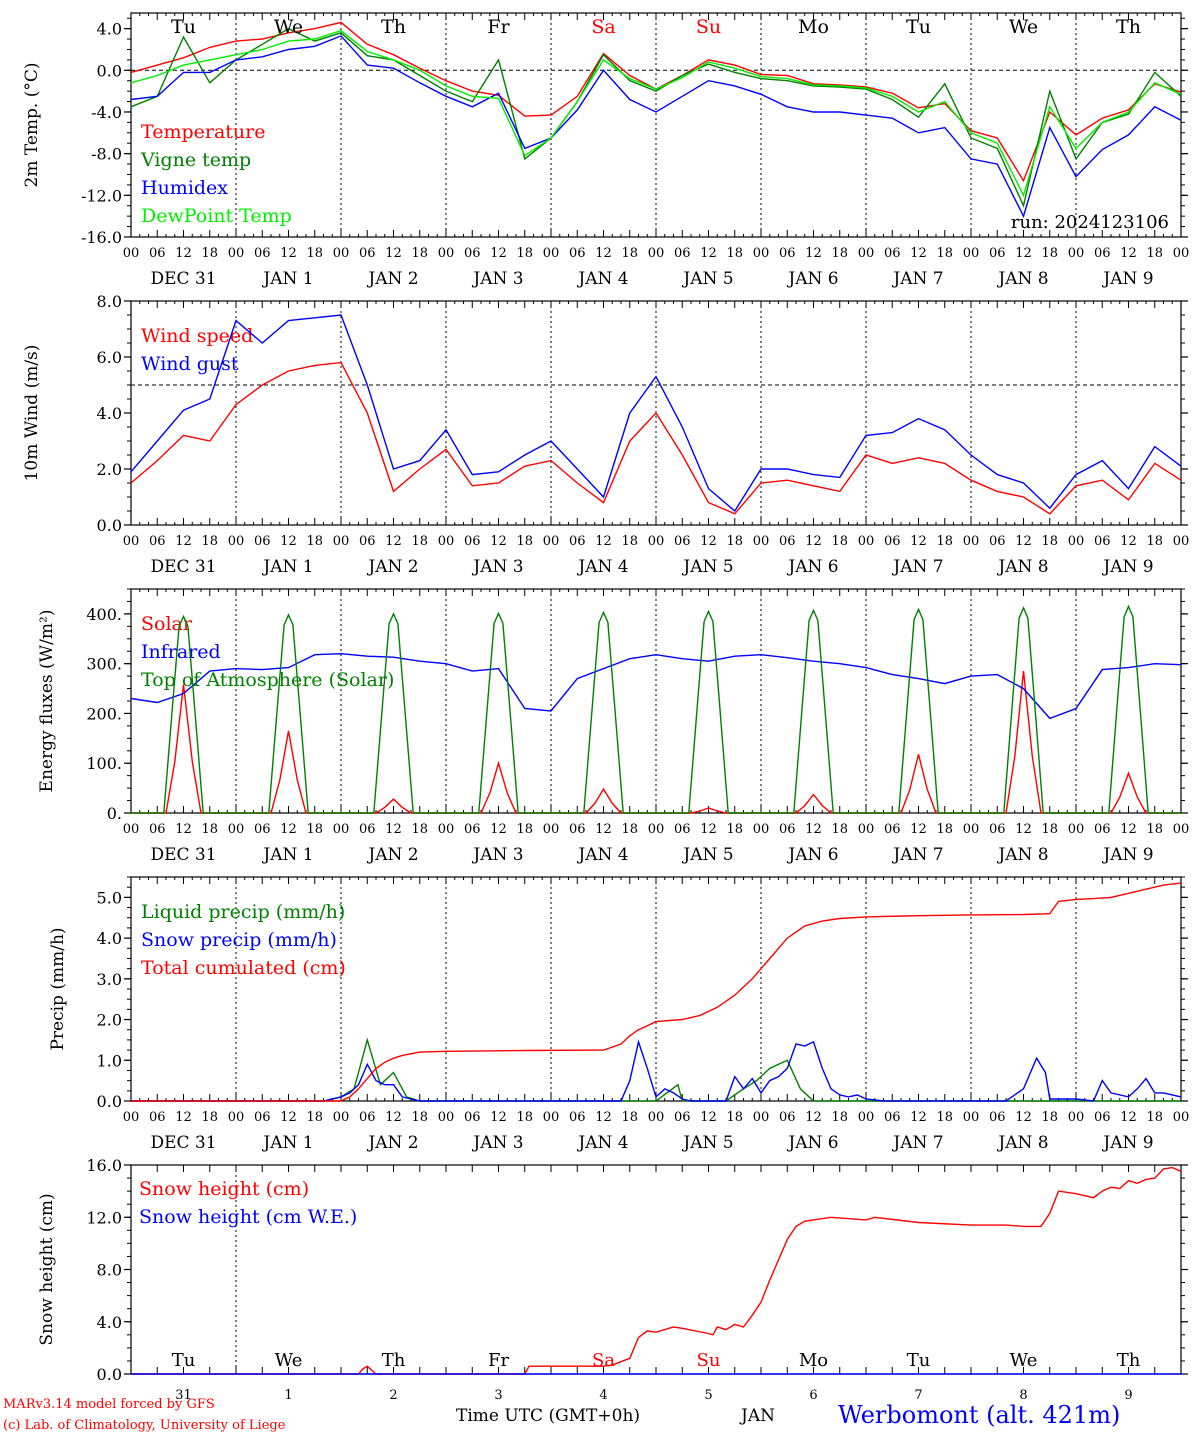 The height and width of the screenshot is (1440, 1194). I want to click on series-line-snow-precip-mm-h, so click(656, 1070).